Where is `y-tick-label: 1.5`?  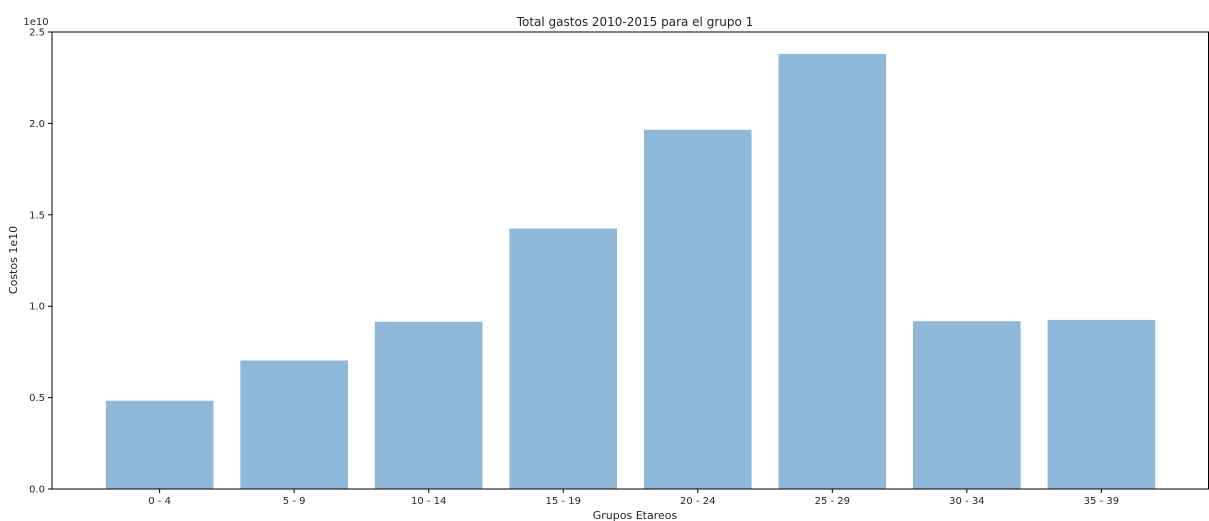
y-tick-label: 1.5 is located at coordinates (37, 215).